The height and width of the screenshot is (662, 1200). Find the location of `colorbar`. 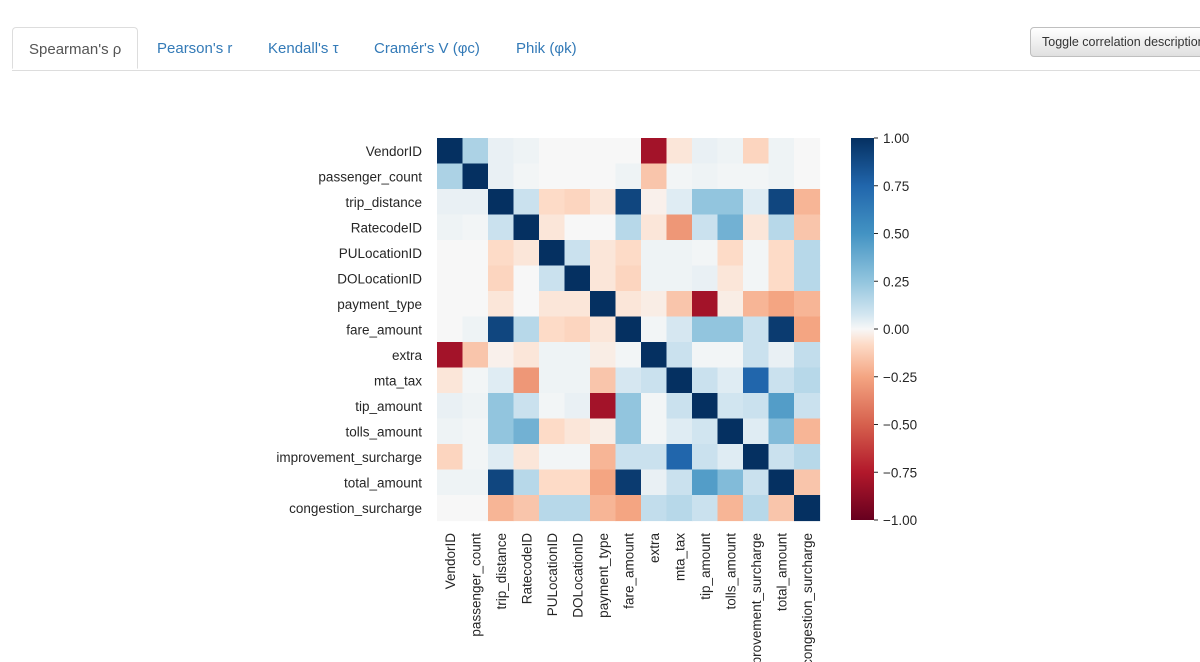

colorbar is located at coordinates (862, 329).